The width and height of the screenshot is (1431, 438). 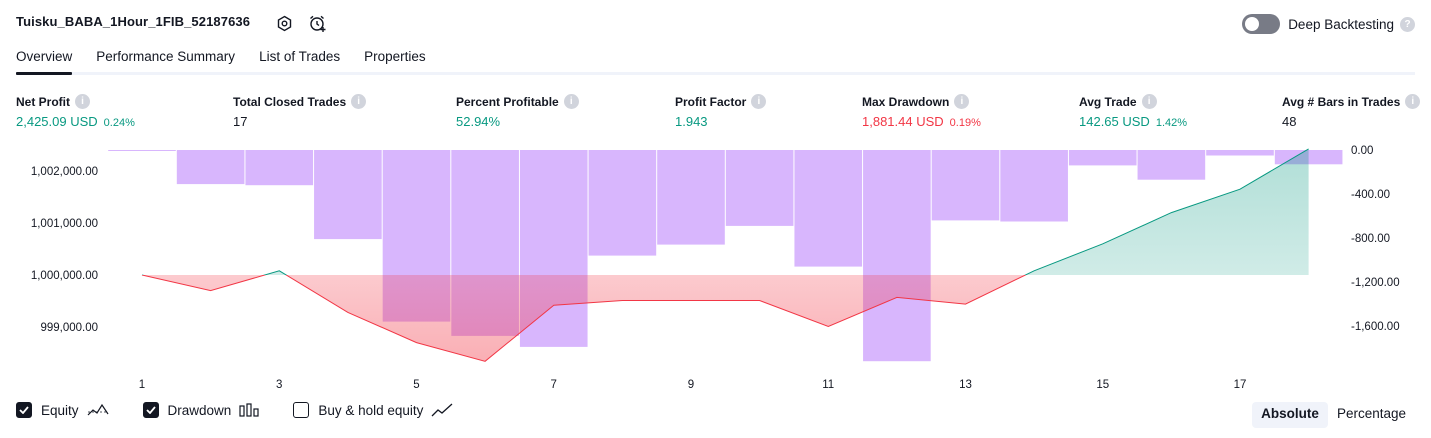 I want to click on x-axis-tick: 1, so click(x=142, y=385).